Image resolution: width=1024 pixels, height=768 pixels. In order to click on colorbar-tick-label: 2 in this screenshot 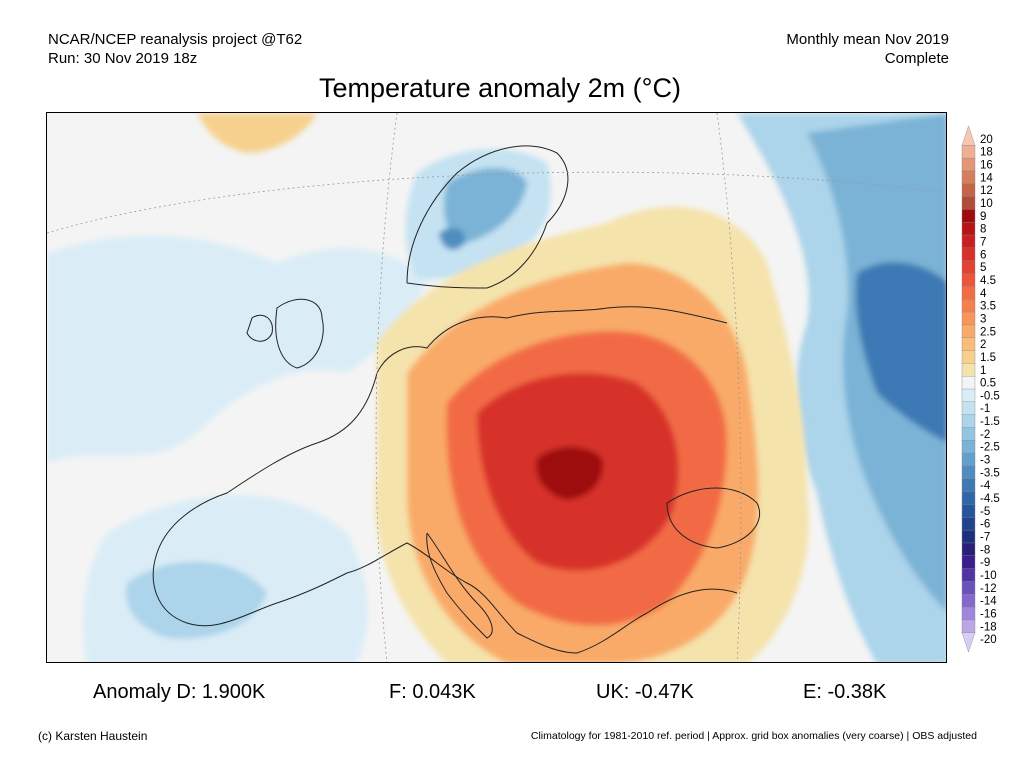, I will do `click(983, 345)`.